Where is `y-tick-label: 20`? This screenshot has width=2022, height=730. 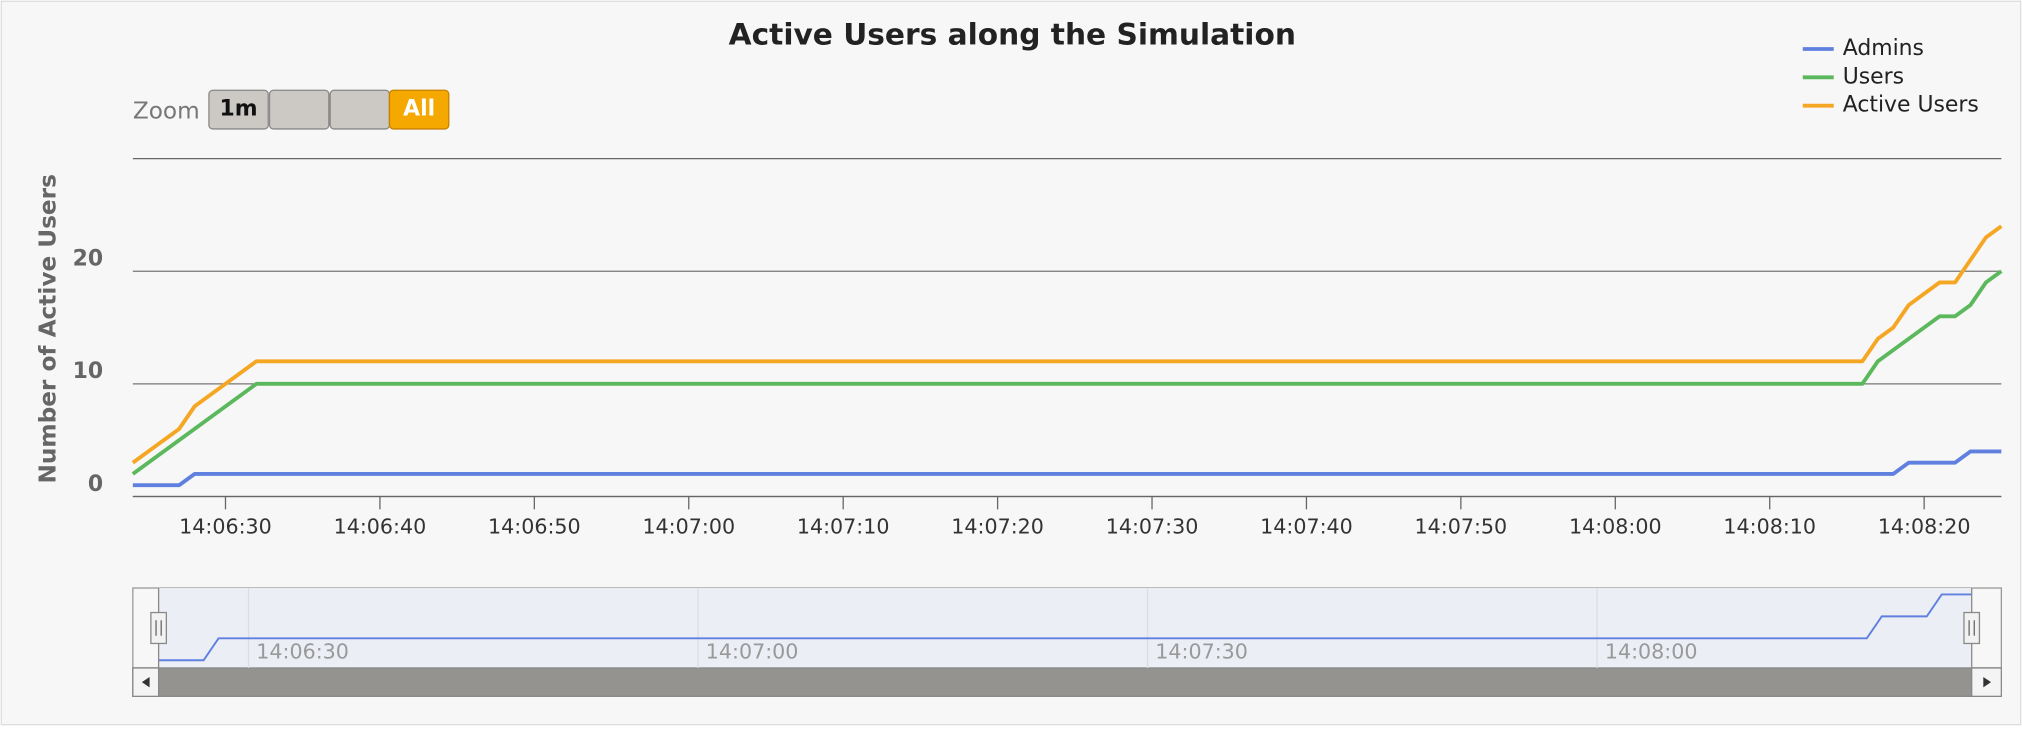
y-tick-label: 20 is located at coordinates (88, 259).